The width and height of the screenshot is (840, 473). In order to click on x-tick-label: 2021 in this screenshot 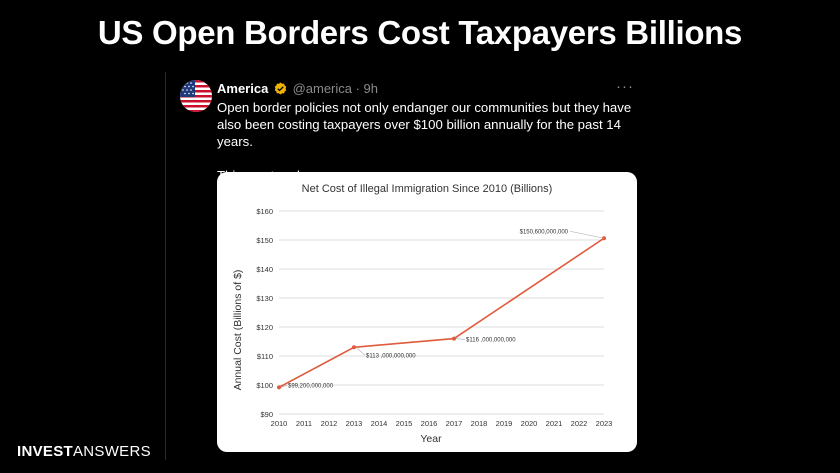, I will do `click(554, 423)`.